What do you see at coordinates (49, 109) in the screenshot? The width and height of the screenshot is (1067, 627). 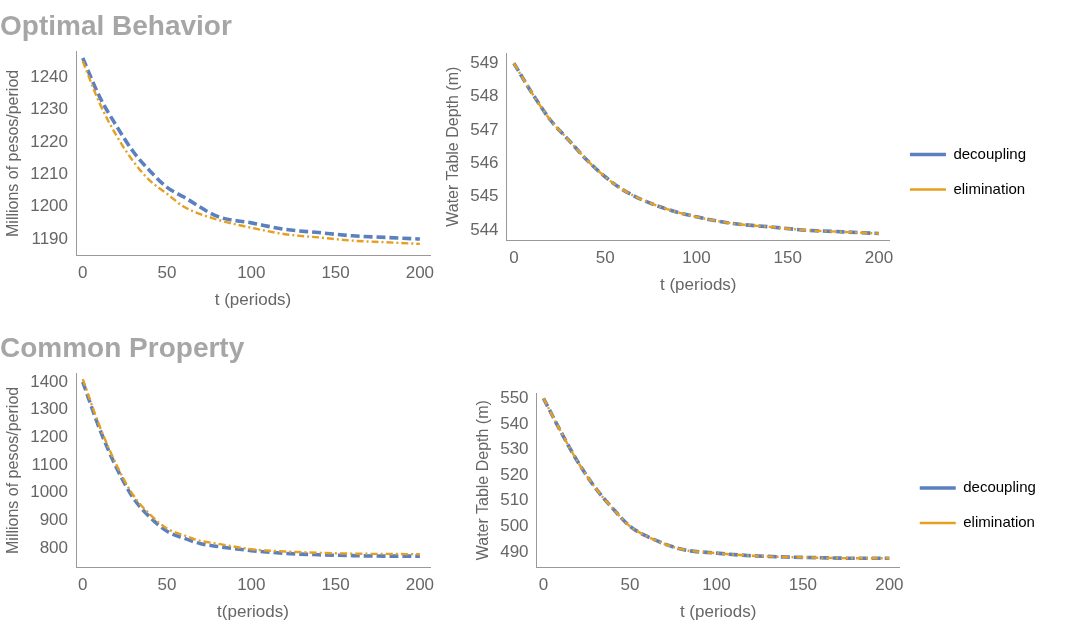 I see `y-tick-label: 1230` at bounding box center [49, 109].